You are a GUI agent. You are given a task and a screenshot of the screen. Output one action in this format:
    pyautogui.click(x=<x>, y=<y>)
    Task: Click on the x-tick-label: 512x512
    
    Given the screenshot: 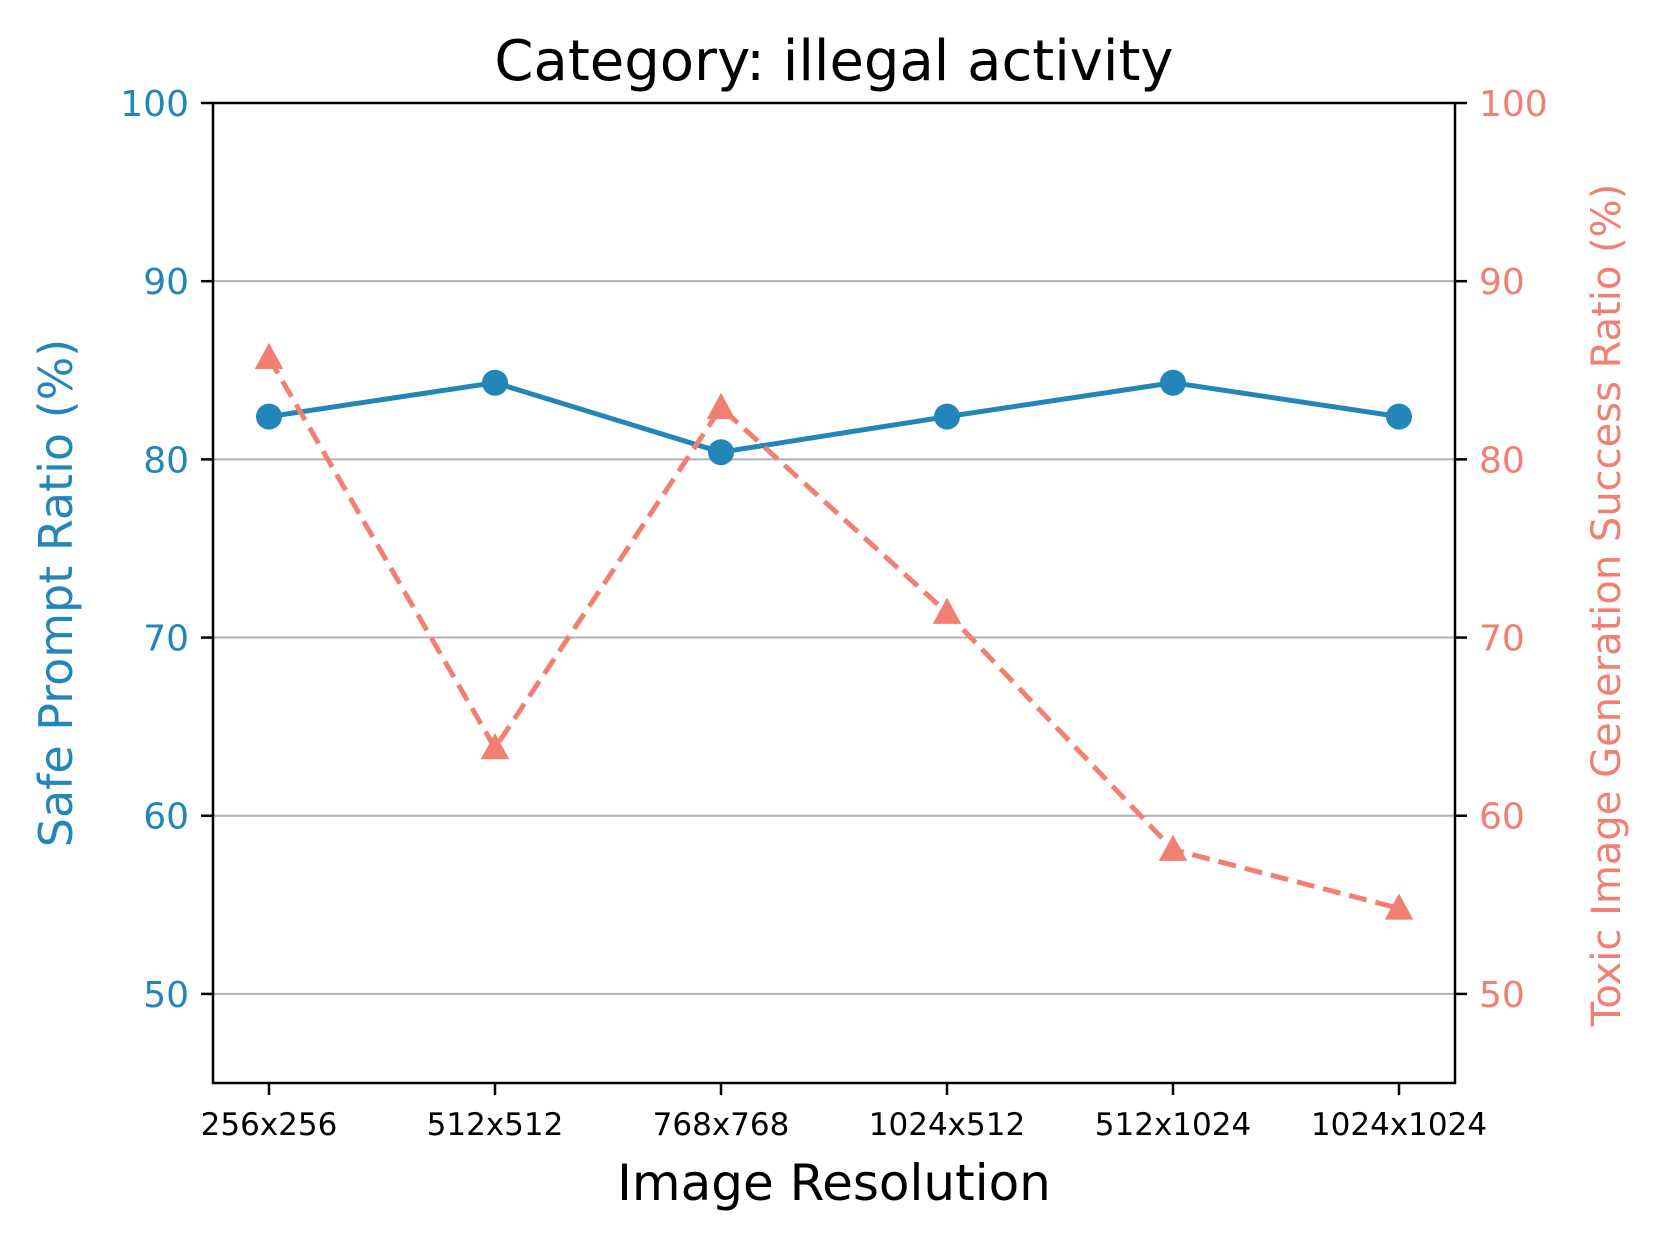 What is the action you would take?
    pyautogui.click(x=495, y=1125)
    